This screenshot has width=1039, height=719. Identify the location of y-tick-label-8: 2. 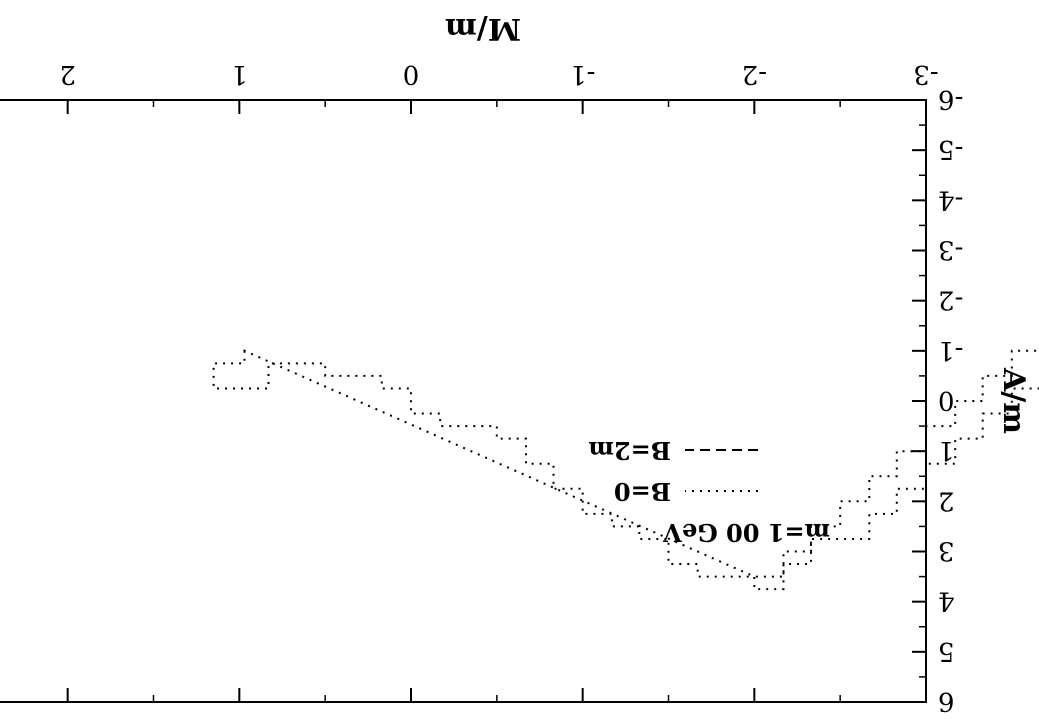
(946, 500).